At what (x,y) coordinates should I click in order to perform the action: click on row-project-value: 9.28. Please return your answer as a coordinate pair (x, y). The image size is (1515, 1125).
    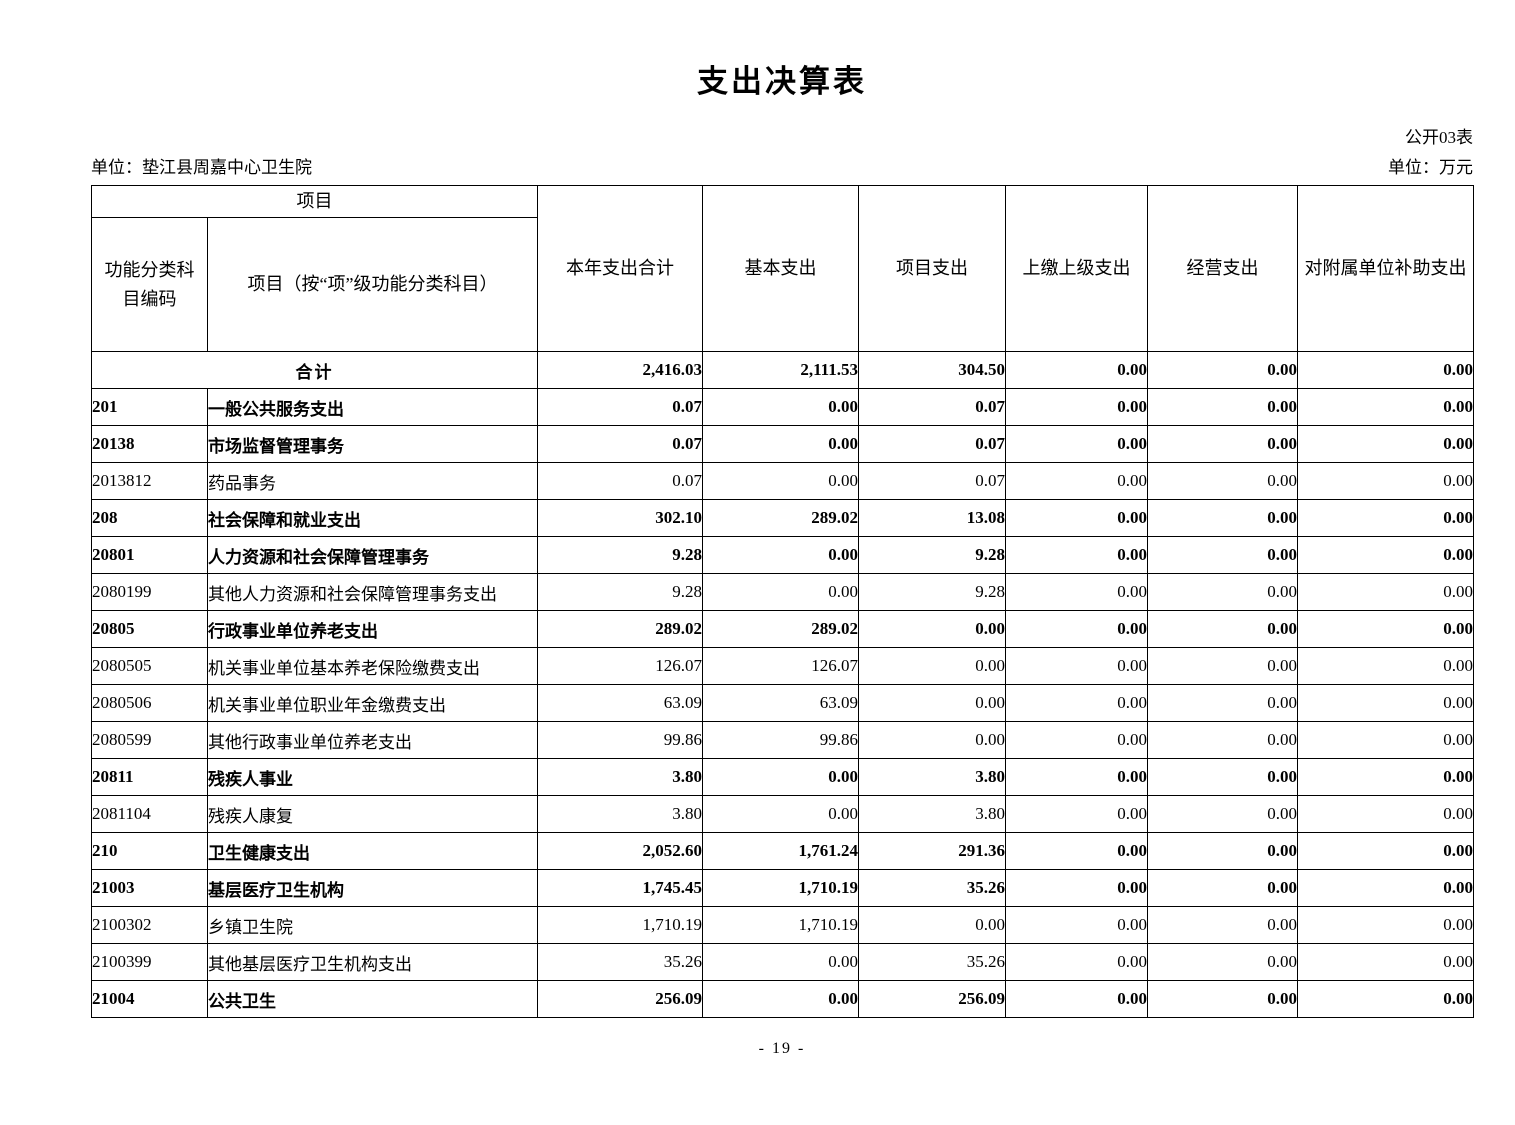
    Looking at the image, I should click on (932, 555).